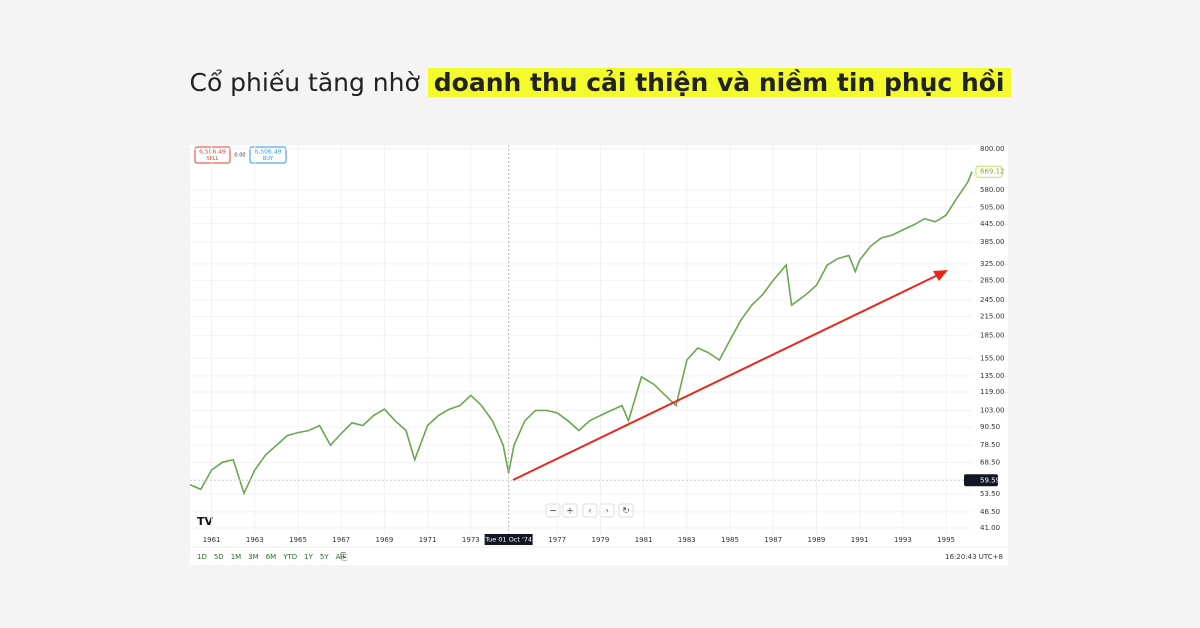 The height and width of the screenshot is (628, 1200). Describe the element at coordinates (992, 358) in the screenshot. I see `y-tick-label: 155.00` at that location.